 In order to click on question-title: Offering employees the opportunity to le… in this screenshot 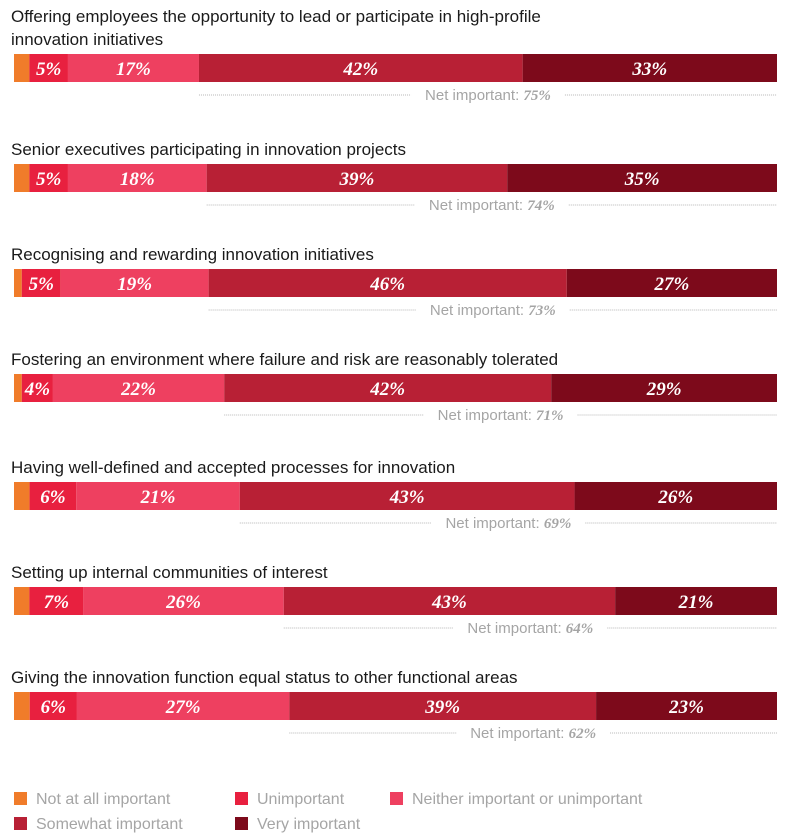, I will do `click(276, 16)`.